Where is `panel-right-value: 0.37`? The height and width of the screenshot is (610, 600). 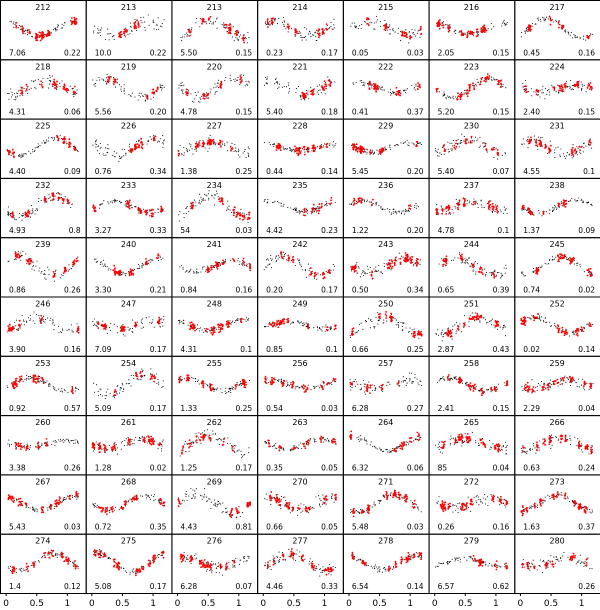
panel-right-value: 0.37 is located at coordinates (415, 112).